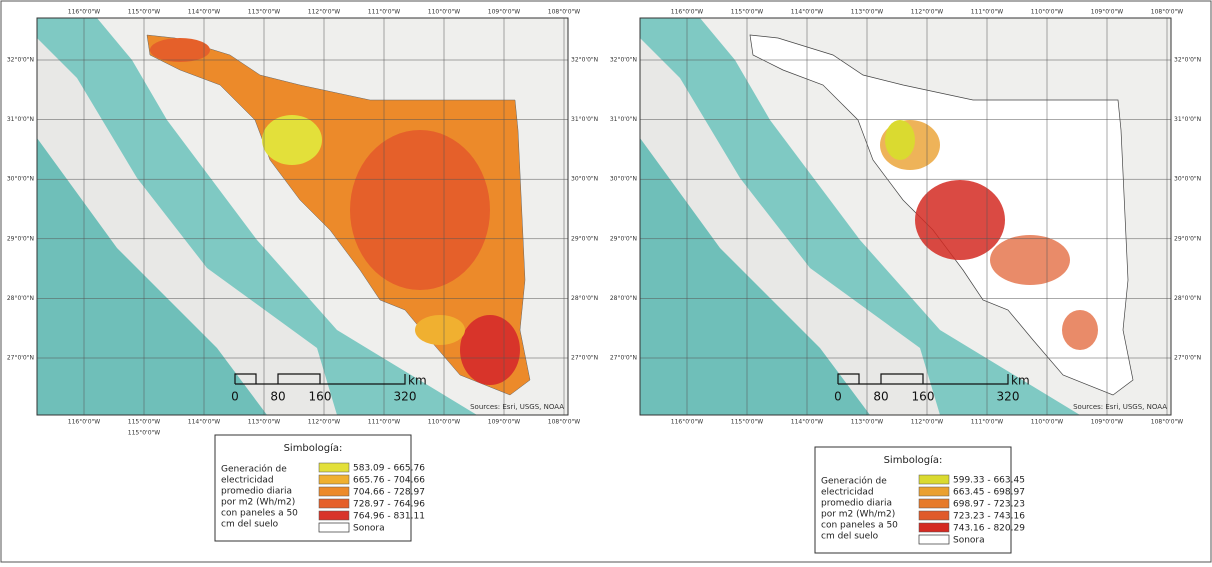 This screenshot has height=567, width=1212. Describe the element at coordinates (989, 517) in the screenshot. I see `legend-label: 723.23 - 743.16` at that location.